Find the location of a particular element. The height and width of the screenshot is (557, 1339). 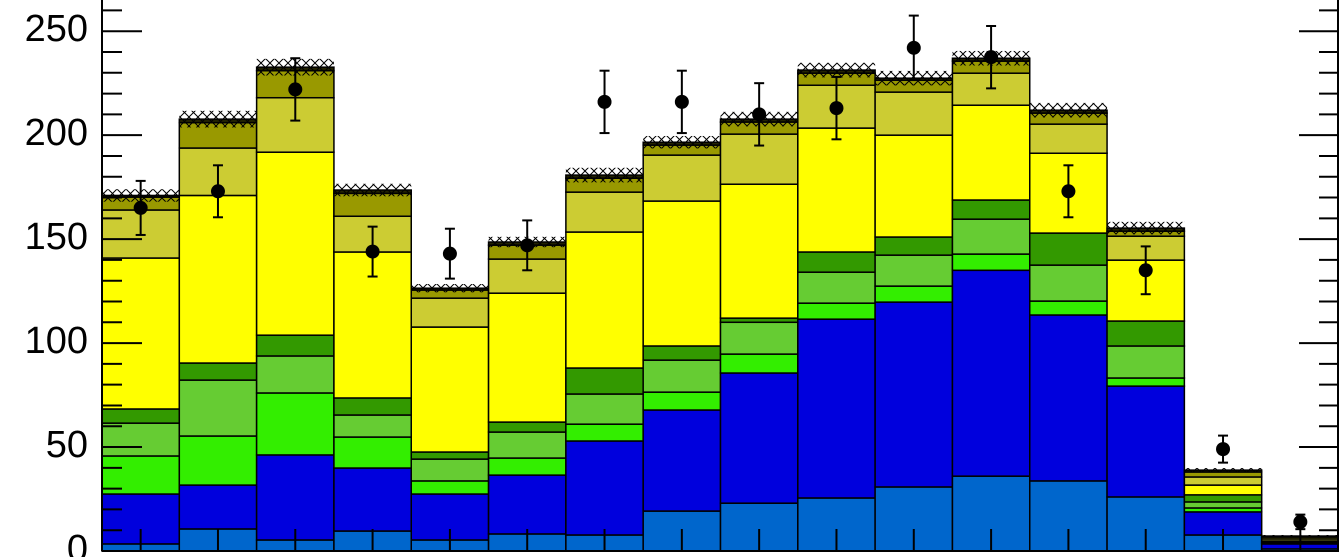

y-tick-label: 100 is located at coordinates (56, 341).